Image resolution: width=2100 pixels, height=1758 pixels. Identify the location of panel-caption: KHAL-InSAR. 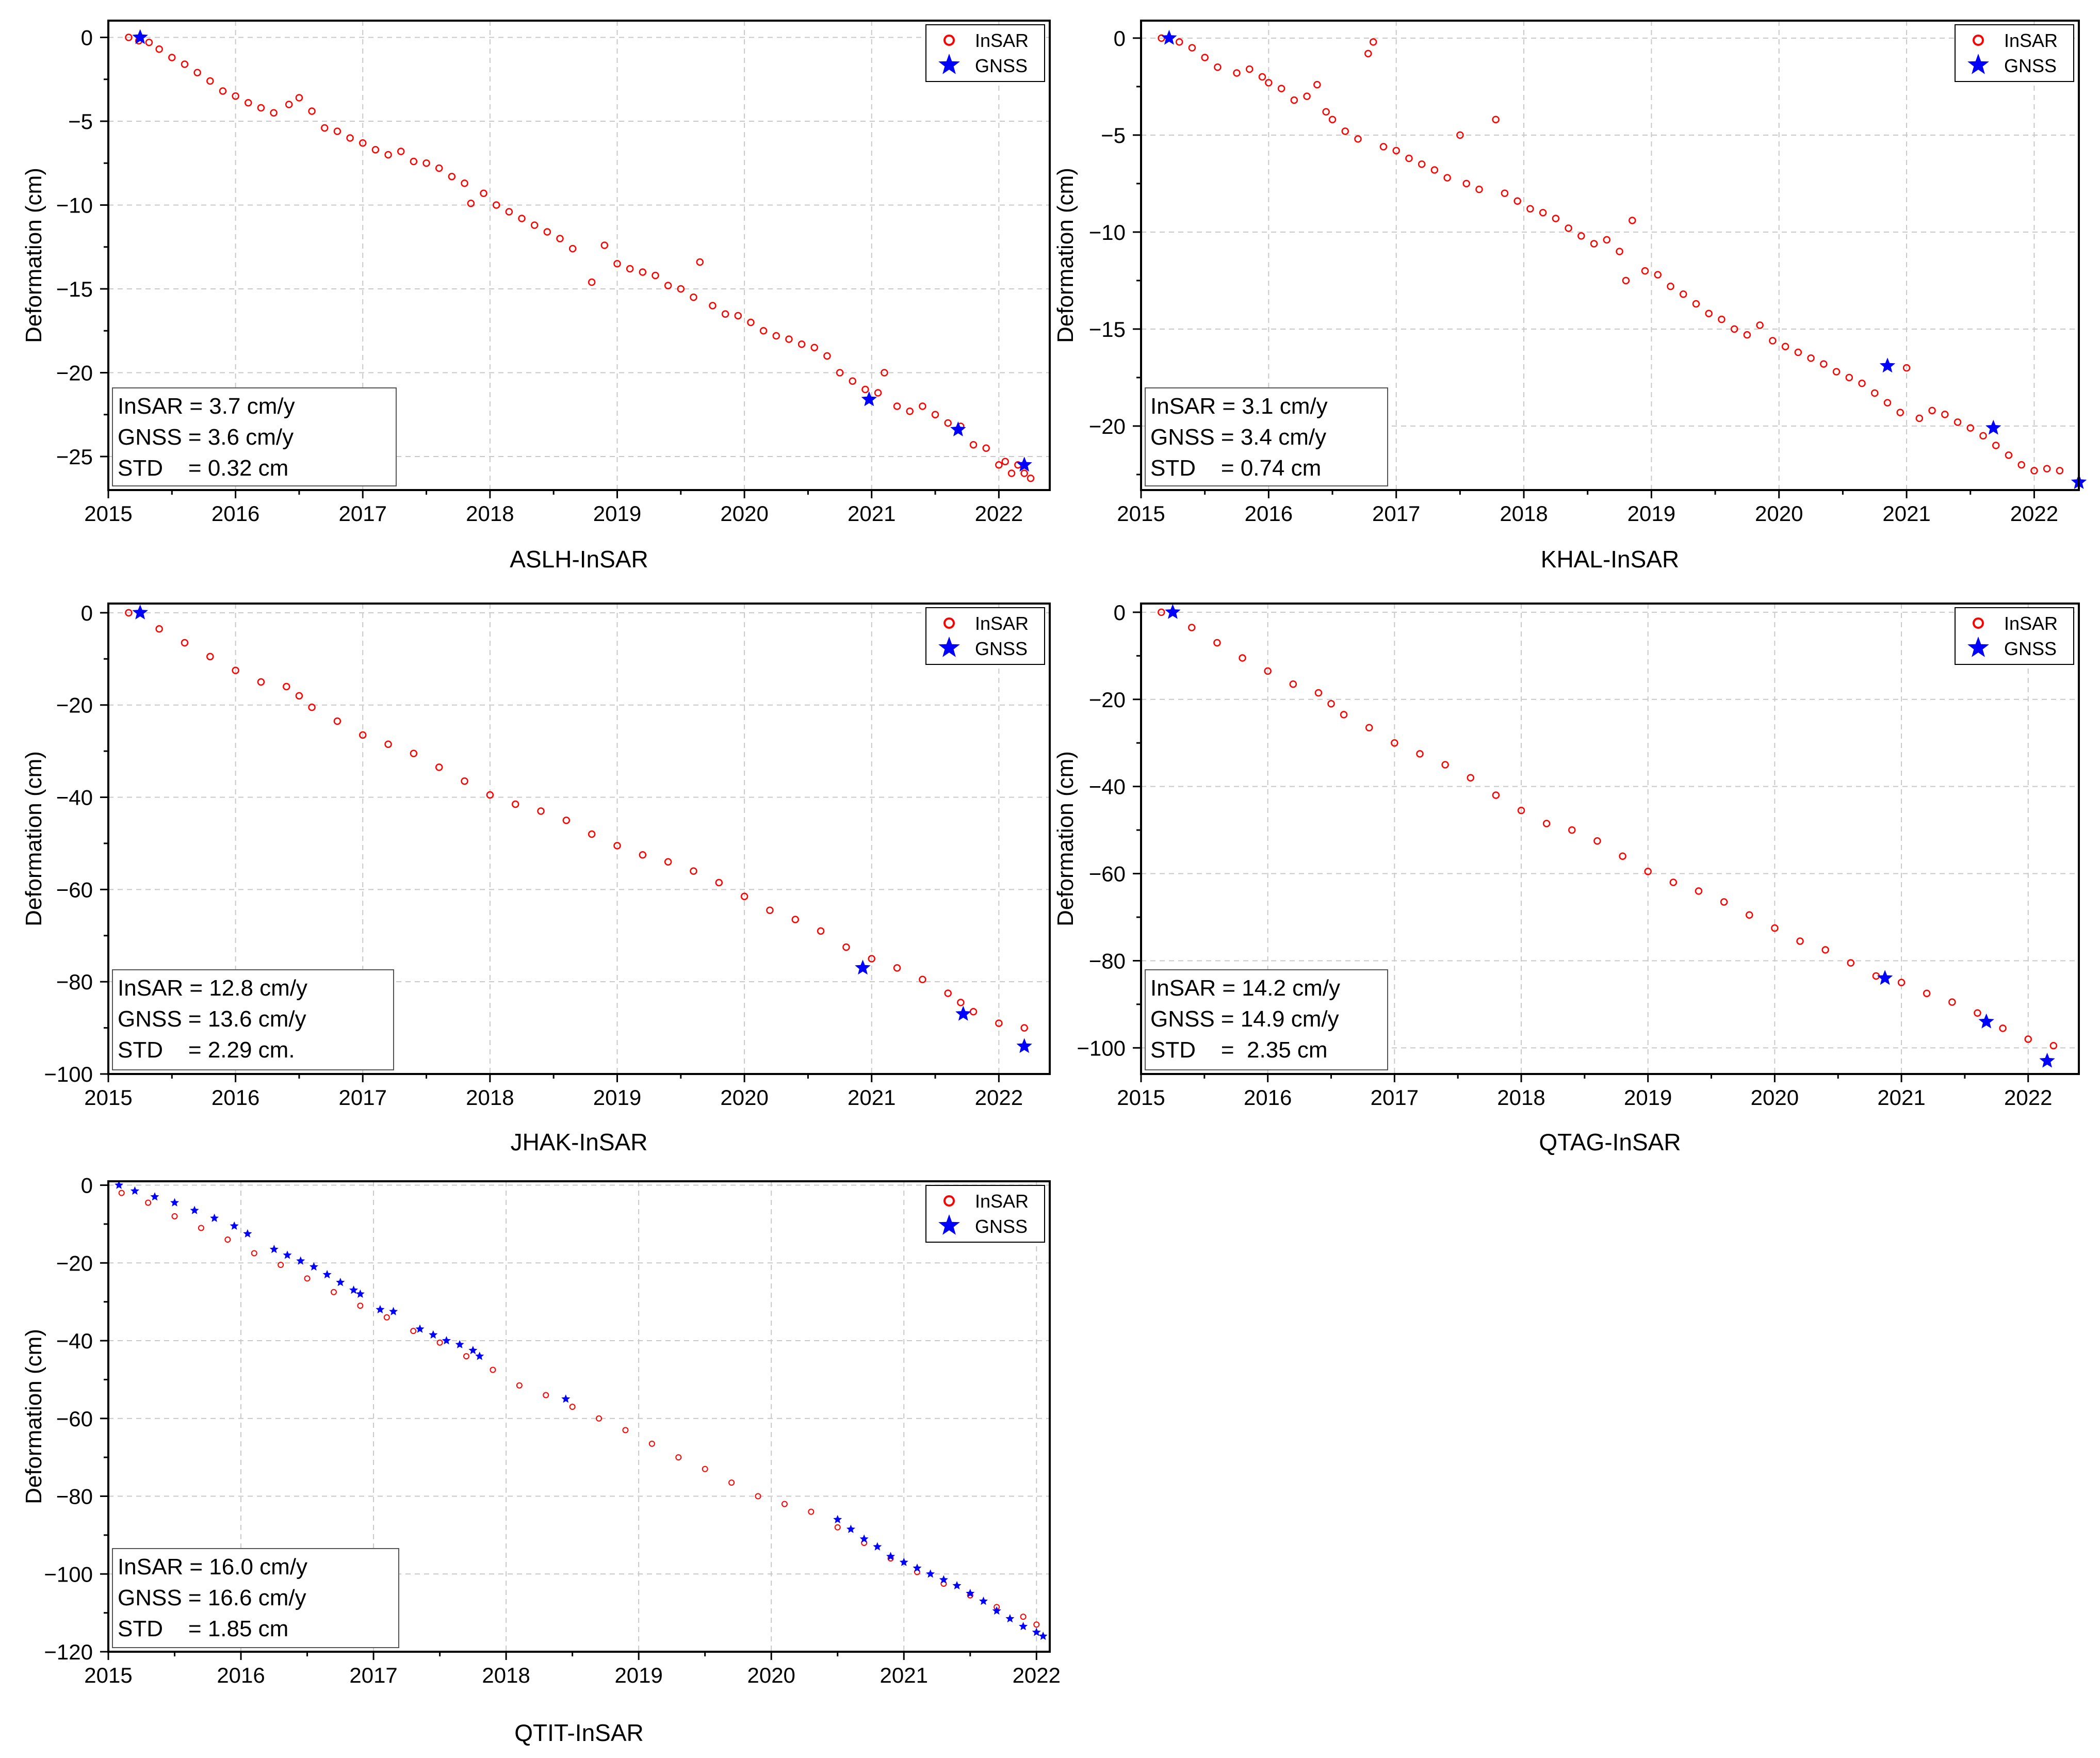
(1610, 560).